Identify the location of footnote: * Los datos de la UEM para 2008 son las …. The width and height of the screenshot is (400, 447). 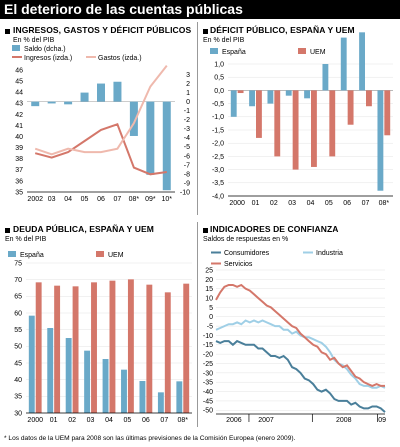
(150, 438).